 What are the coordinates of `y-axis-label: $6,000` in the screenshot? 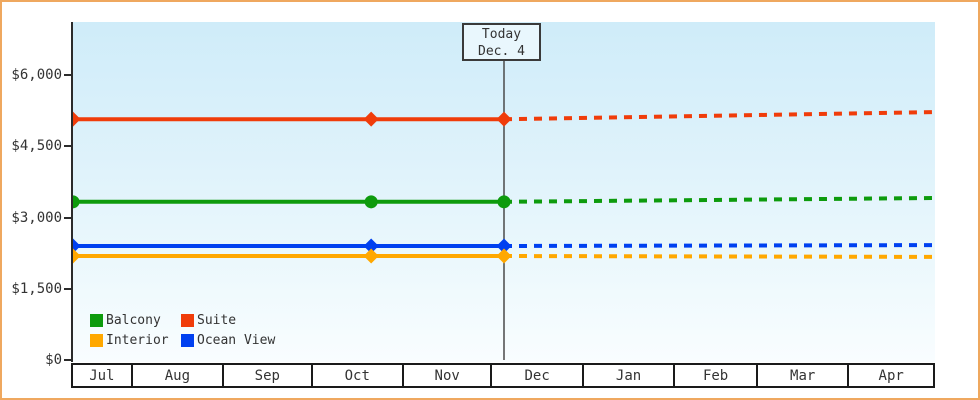 It's located at (36, 75).